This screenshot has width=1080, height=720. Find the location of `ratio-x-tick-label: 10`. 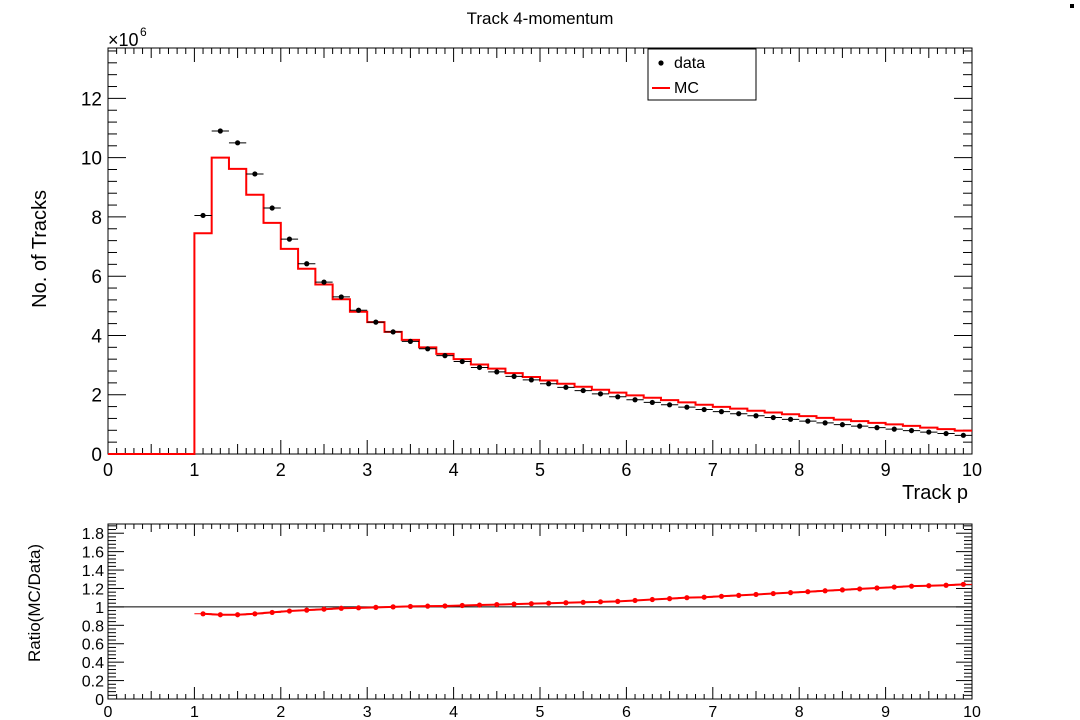

ratio-x-tick-label: 10 is located at coordinates (972, 712).